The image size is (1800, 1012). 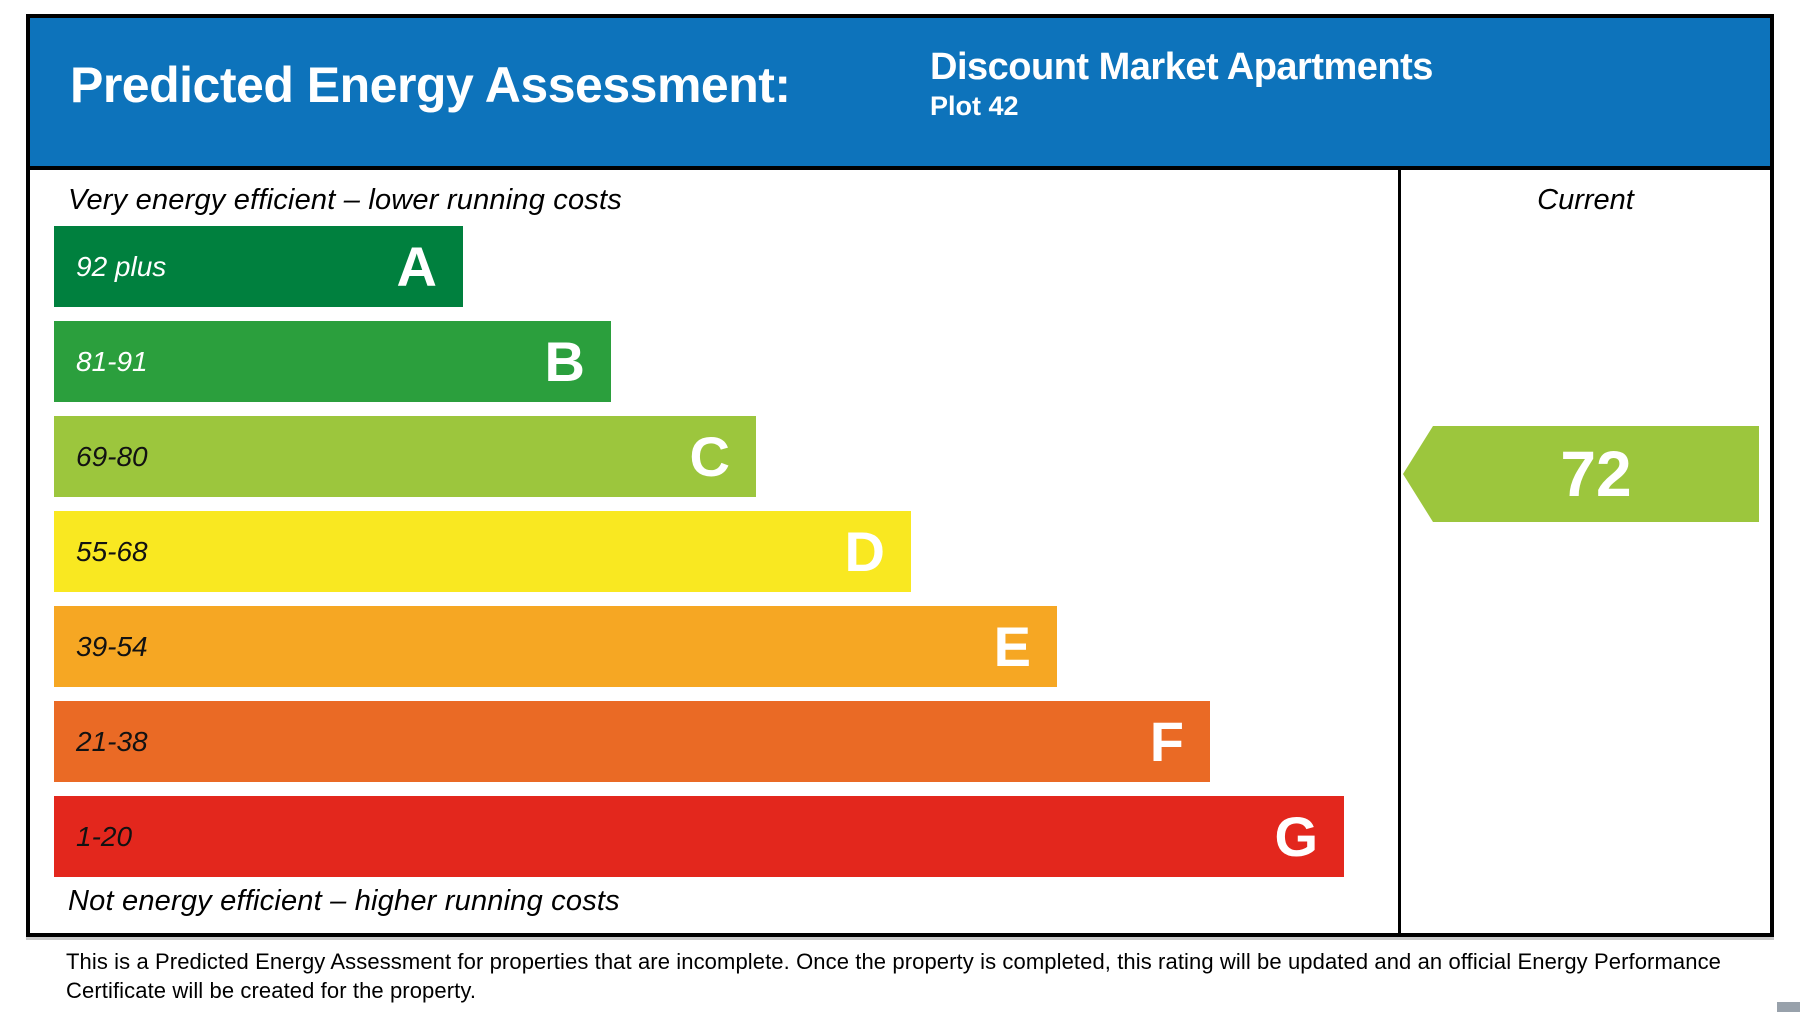 What do you see at coordinates (112, 456) in the screenshot?
I see `band-range-label: 69-80` at bounding box center [112, 456].